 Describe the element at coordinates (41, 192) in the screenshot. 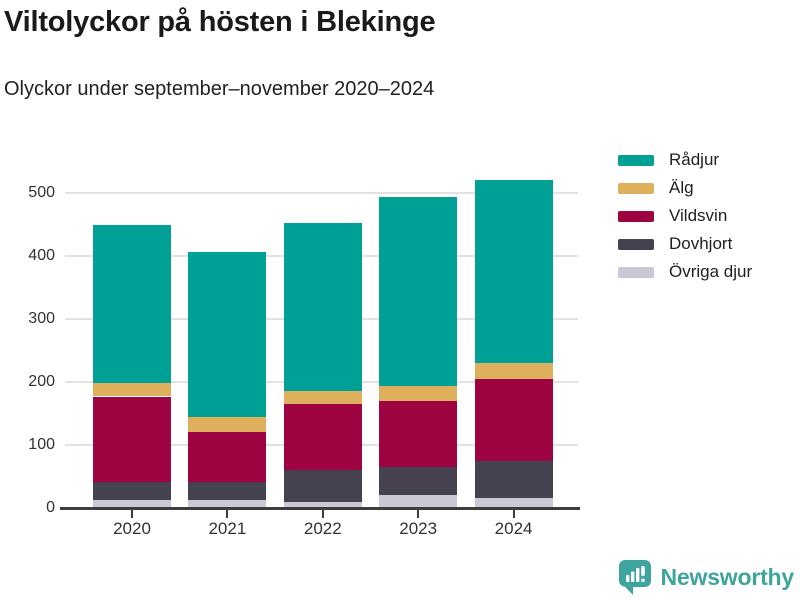

I see `y-axis-tick-label: 500` at that location.